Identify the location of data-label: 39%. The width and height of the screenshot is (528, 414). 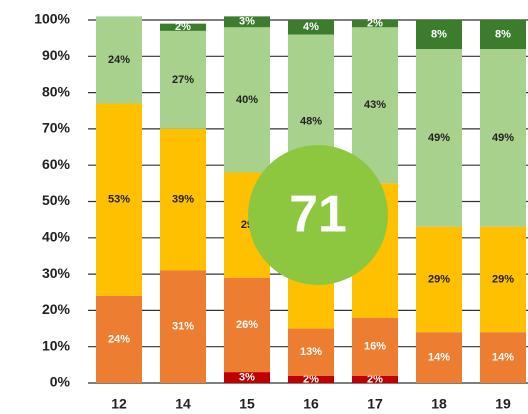
(183, 200).